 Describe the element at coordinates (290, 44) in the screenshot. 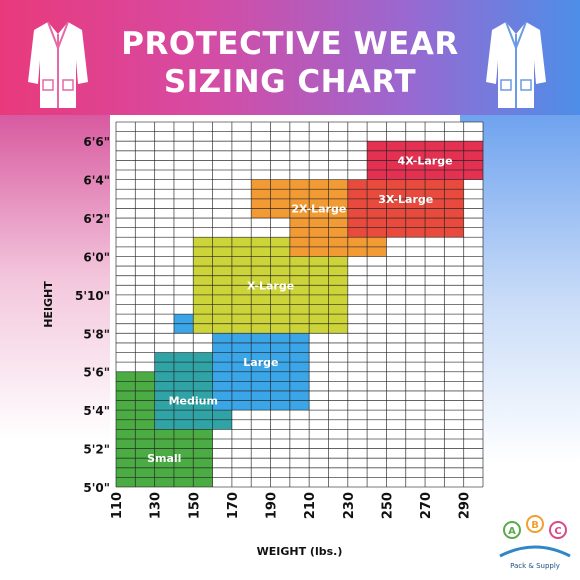

I see `title-line-1: PROTECTIVE WEAR` at that location.